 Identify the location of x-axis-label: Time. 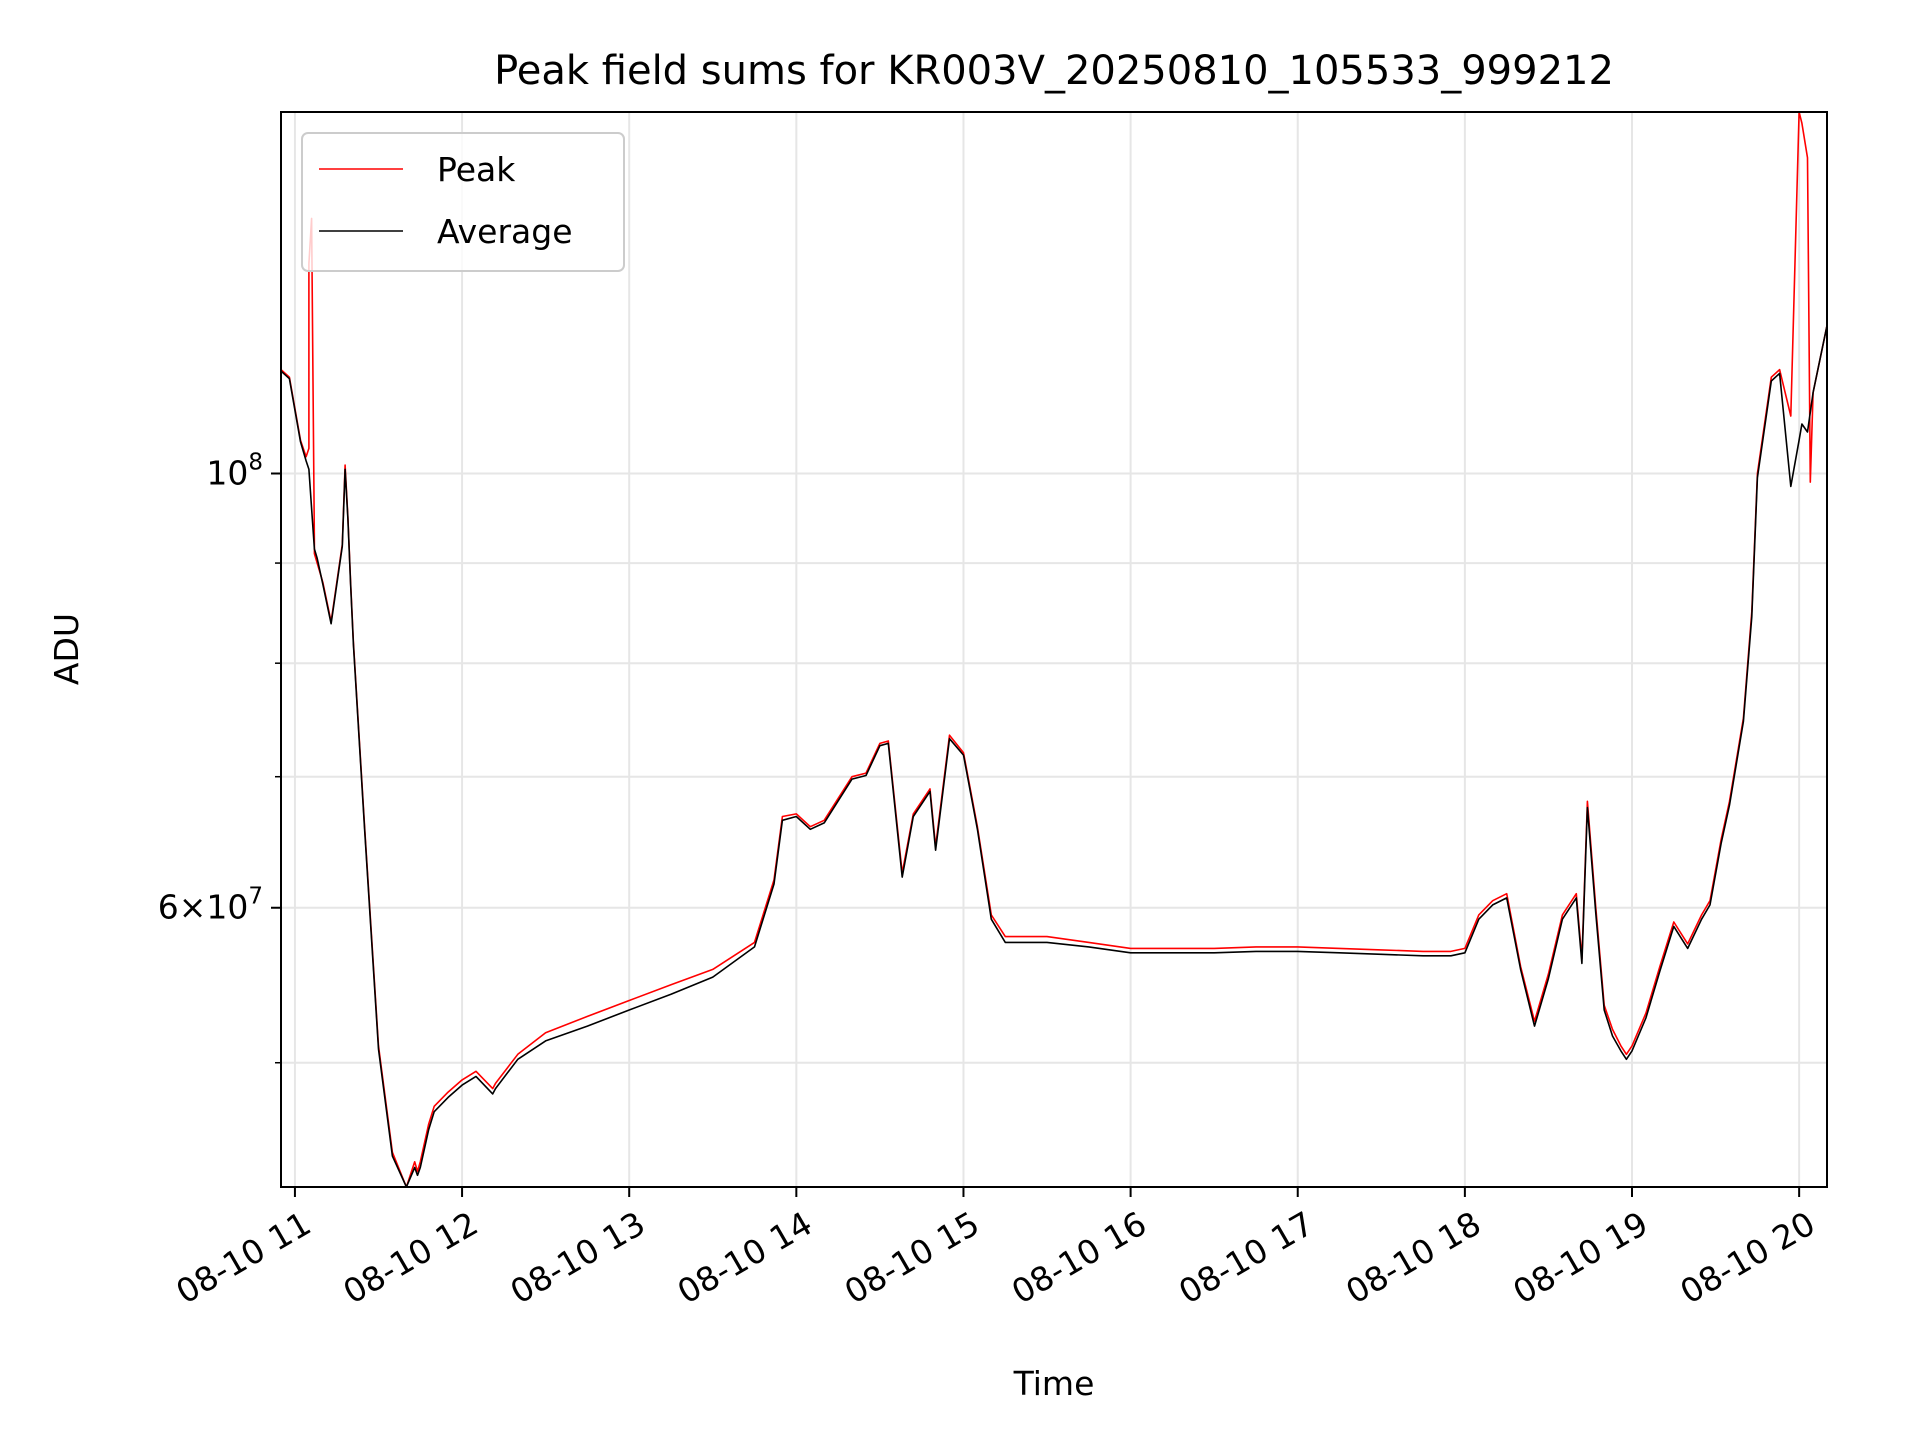
(1054, 1383).